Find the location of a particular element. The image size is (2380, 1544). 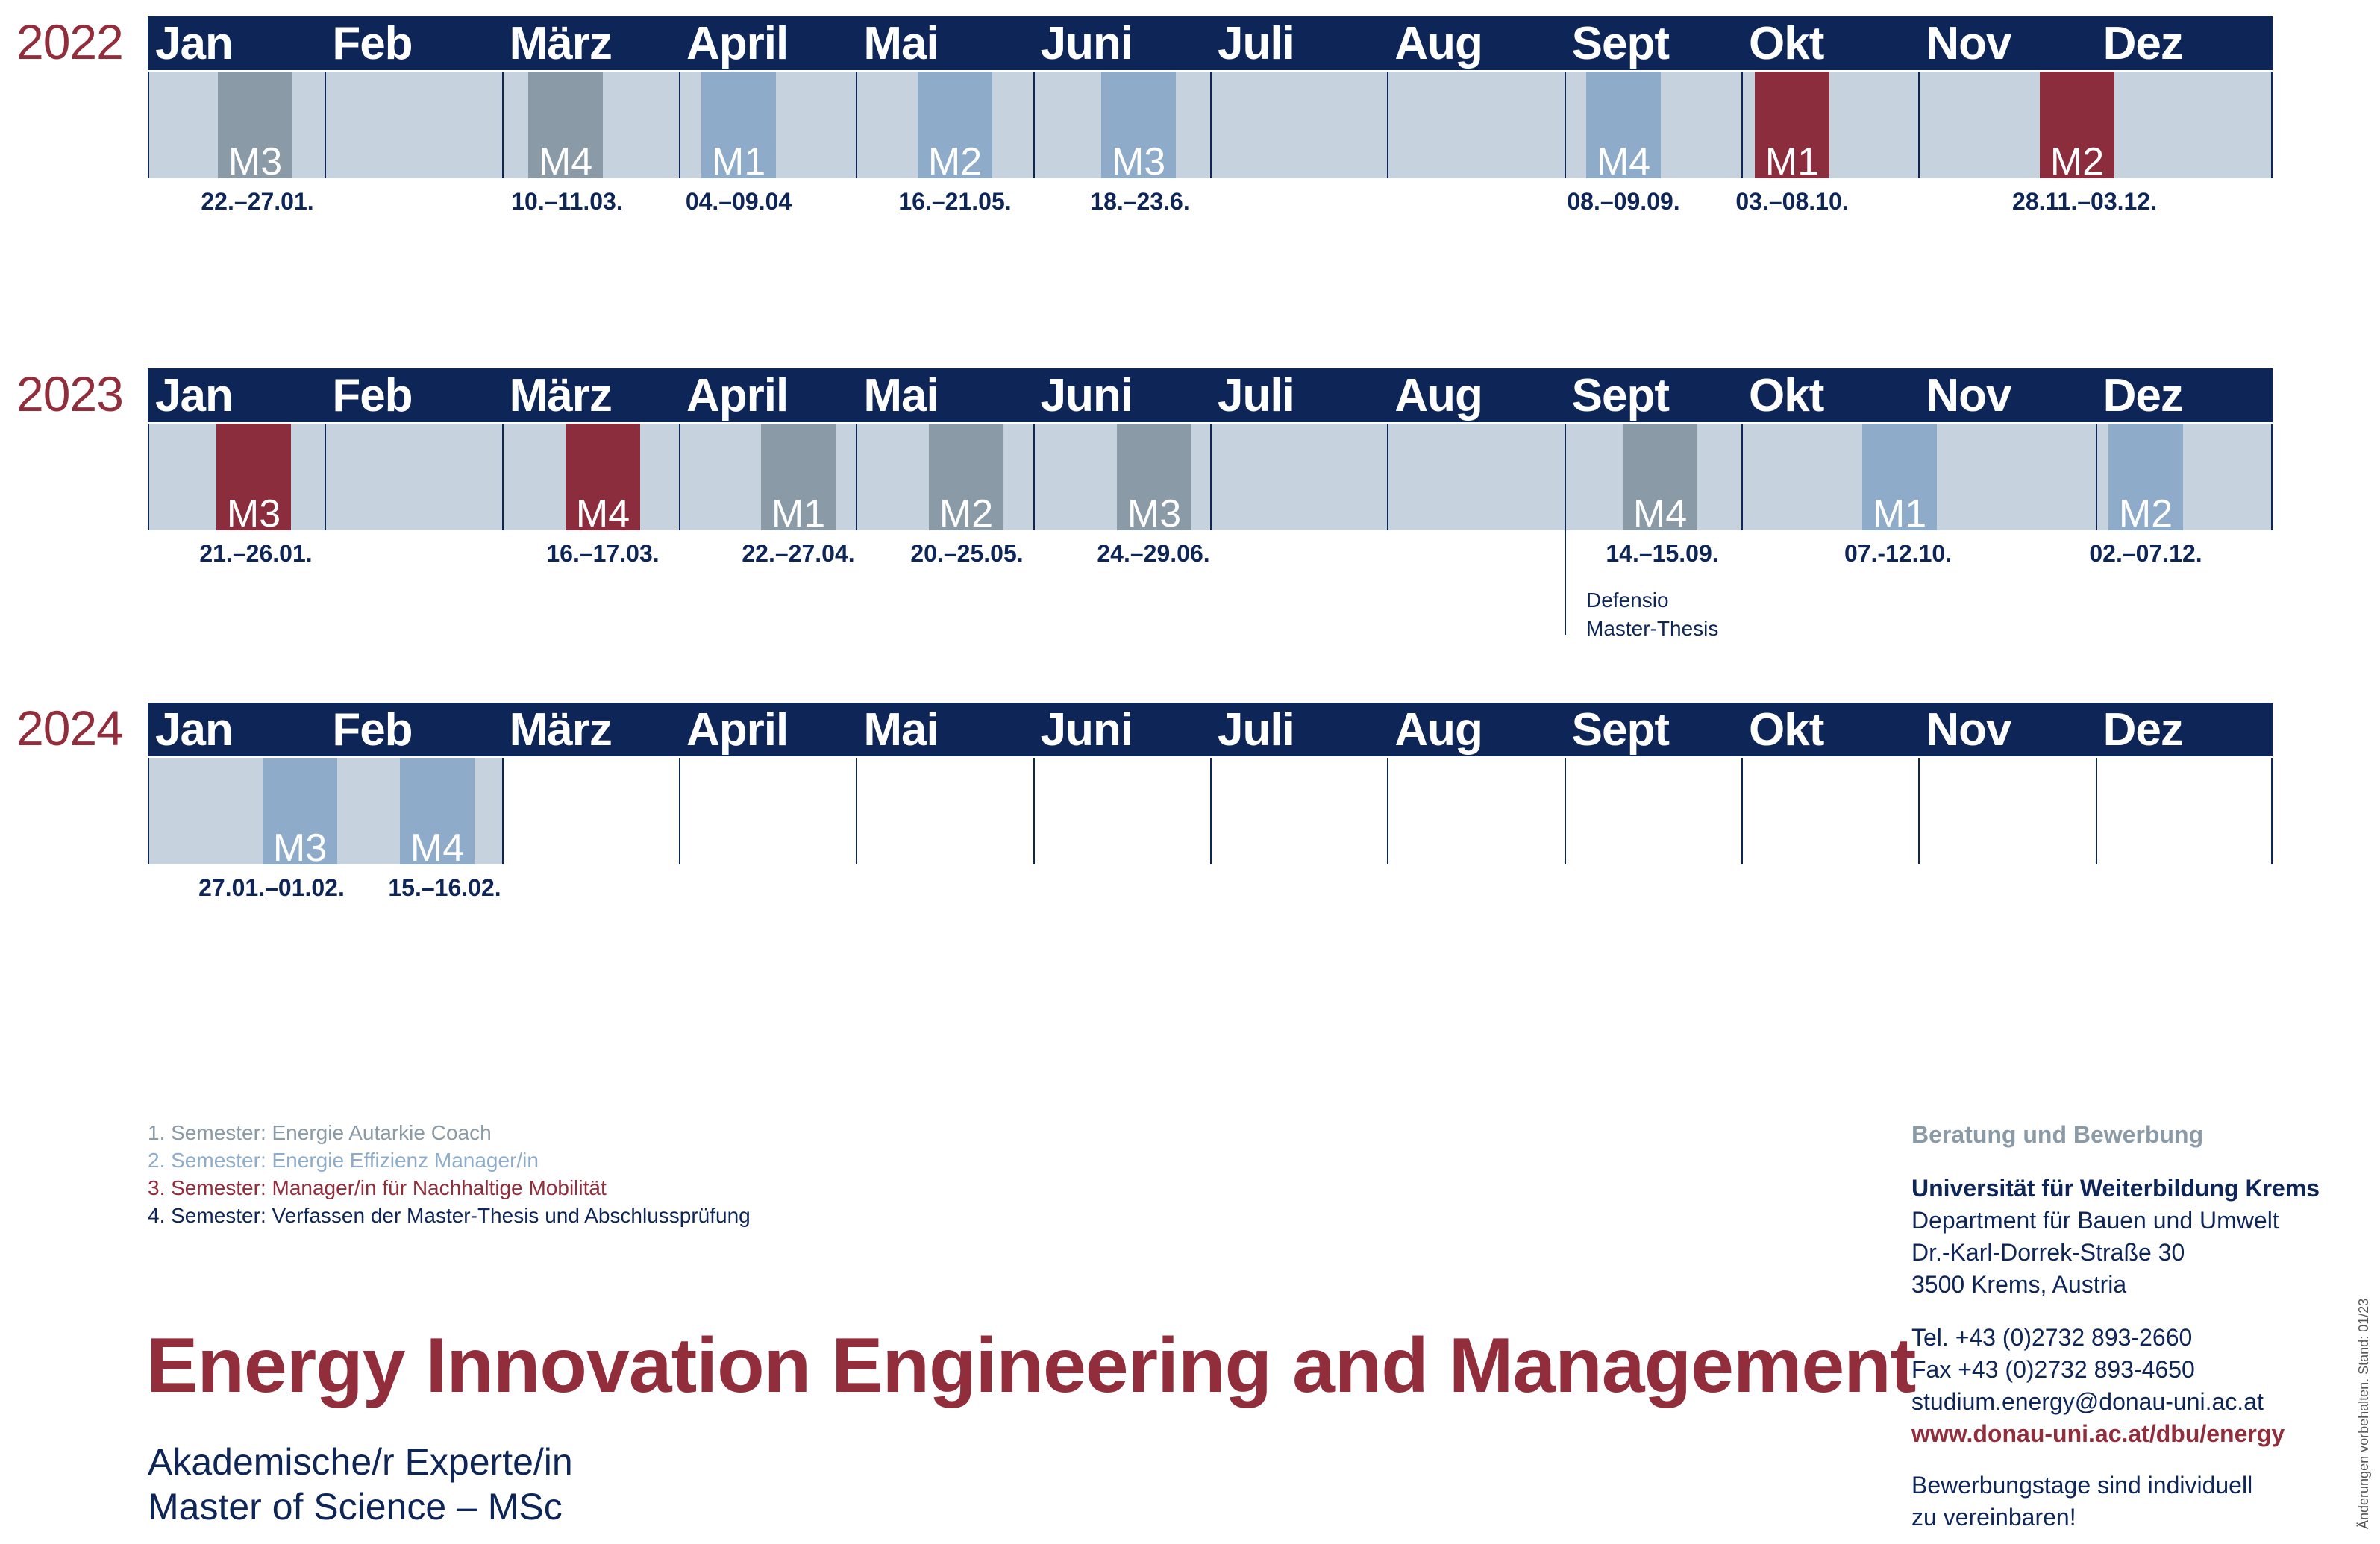

module-date: 14.–15.09. is located at coordinates (1662, 554).